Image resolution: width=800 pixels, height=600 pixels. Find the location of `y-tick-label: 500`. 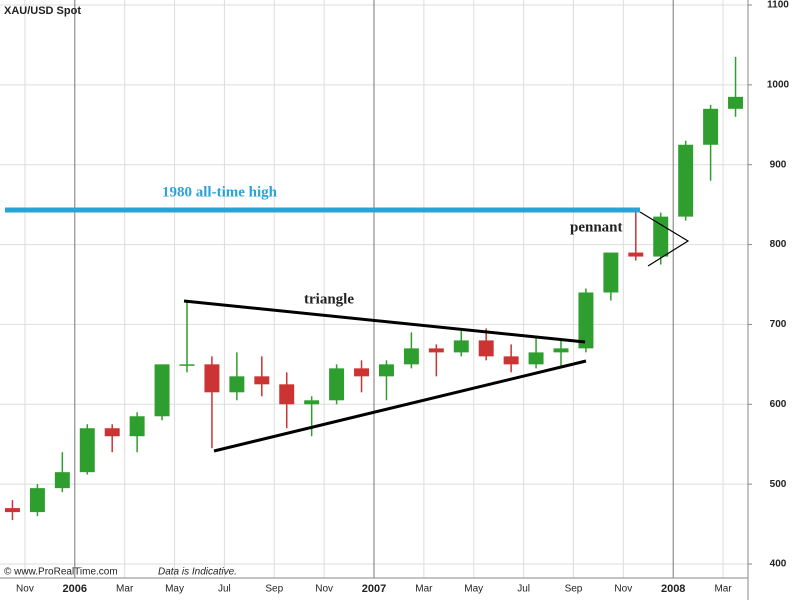

y-tick-label: 500 is located at coordinates (778, 484).